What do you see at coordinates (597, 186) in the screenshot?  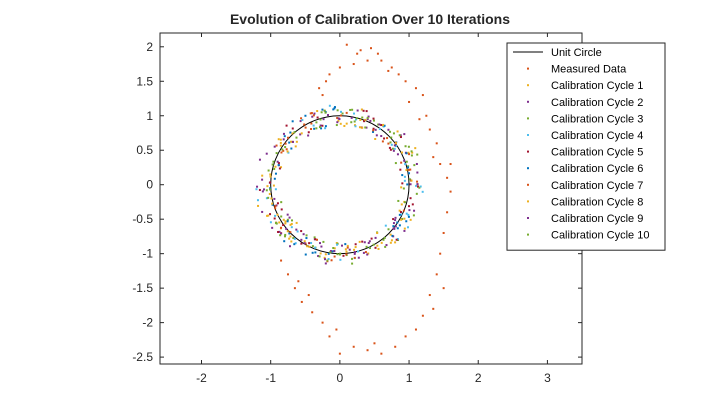 I see `legend-label: Calibration Cycle 7` at bounding box center [597, 186].